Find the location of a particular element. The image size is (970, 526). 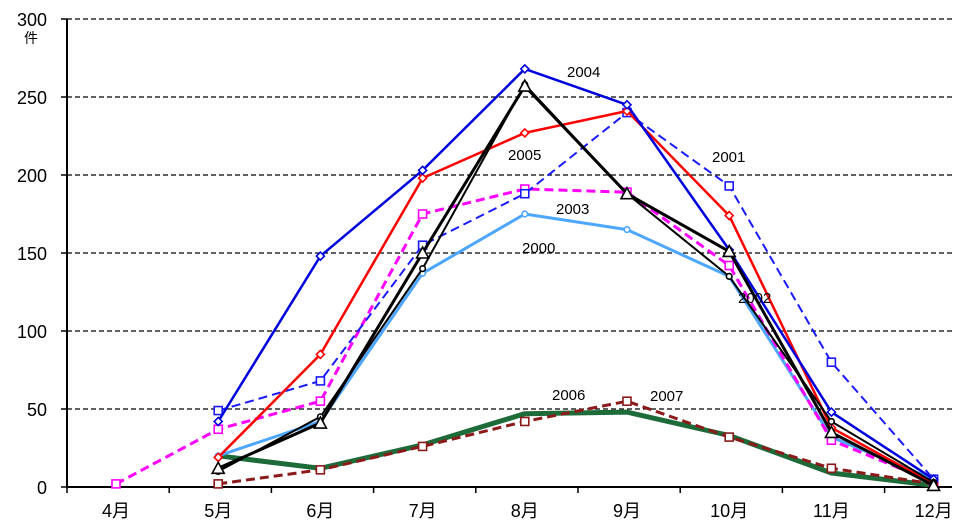

y-tick-label-0: 0 is located at coordinates (42, 488).